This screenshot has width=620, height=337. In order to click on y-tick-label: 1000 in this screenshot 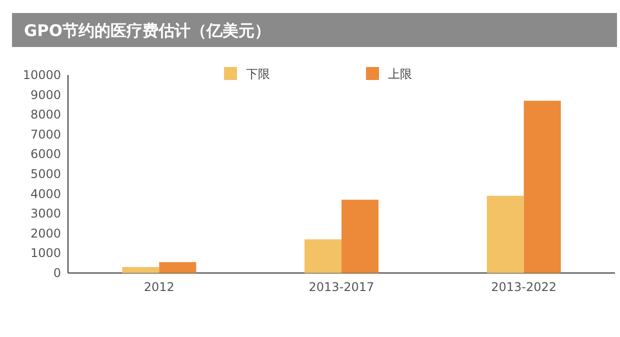, I will do `click(45, 253)`.